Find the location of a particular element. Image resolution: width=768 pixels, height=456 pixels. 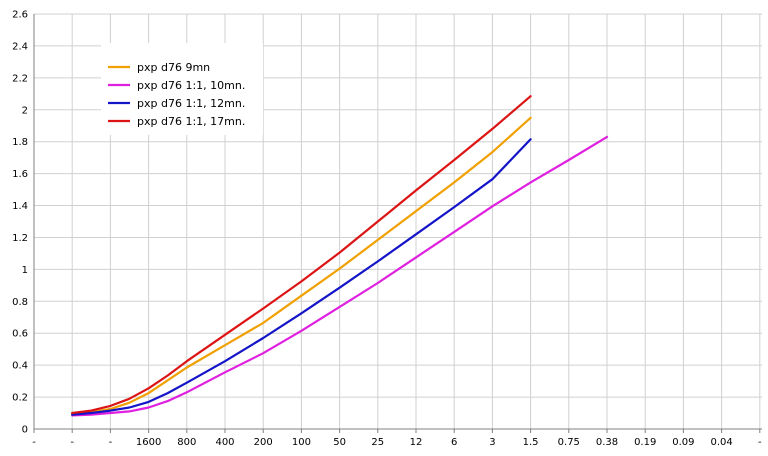

y-tick-label: 1.6 is located at coordinates (20, 174).